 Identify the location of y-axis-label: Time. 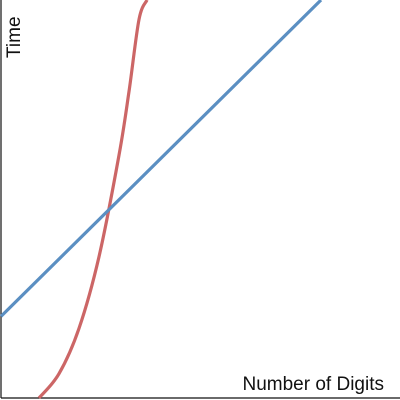
(14, 37).